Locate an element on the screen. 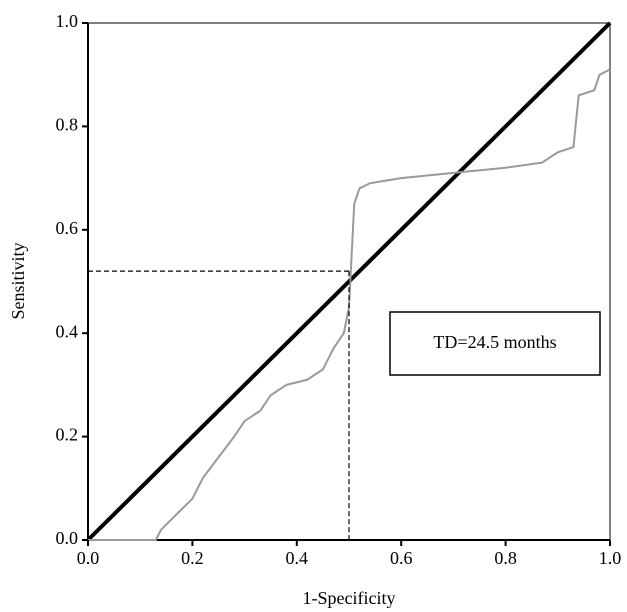  x-tick-label: 0.6 is located at coordinates (401, 558).